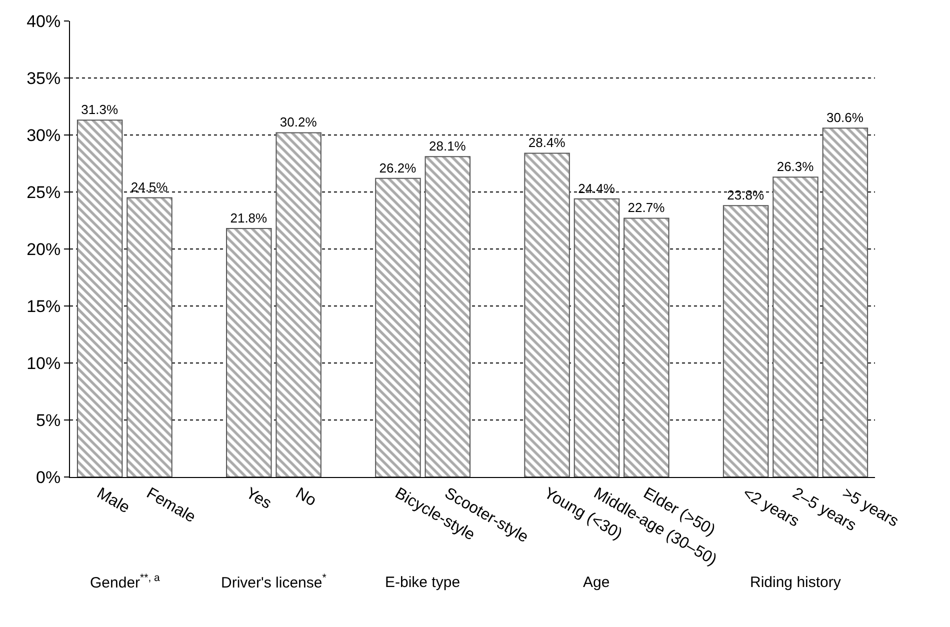 The width and height of the screenshot is (950, 627). What do you see at coordinates (447, 146) in the screenshot?
I see `data-label: 28.1%` at bounding box center [447, 146].